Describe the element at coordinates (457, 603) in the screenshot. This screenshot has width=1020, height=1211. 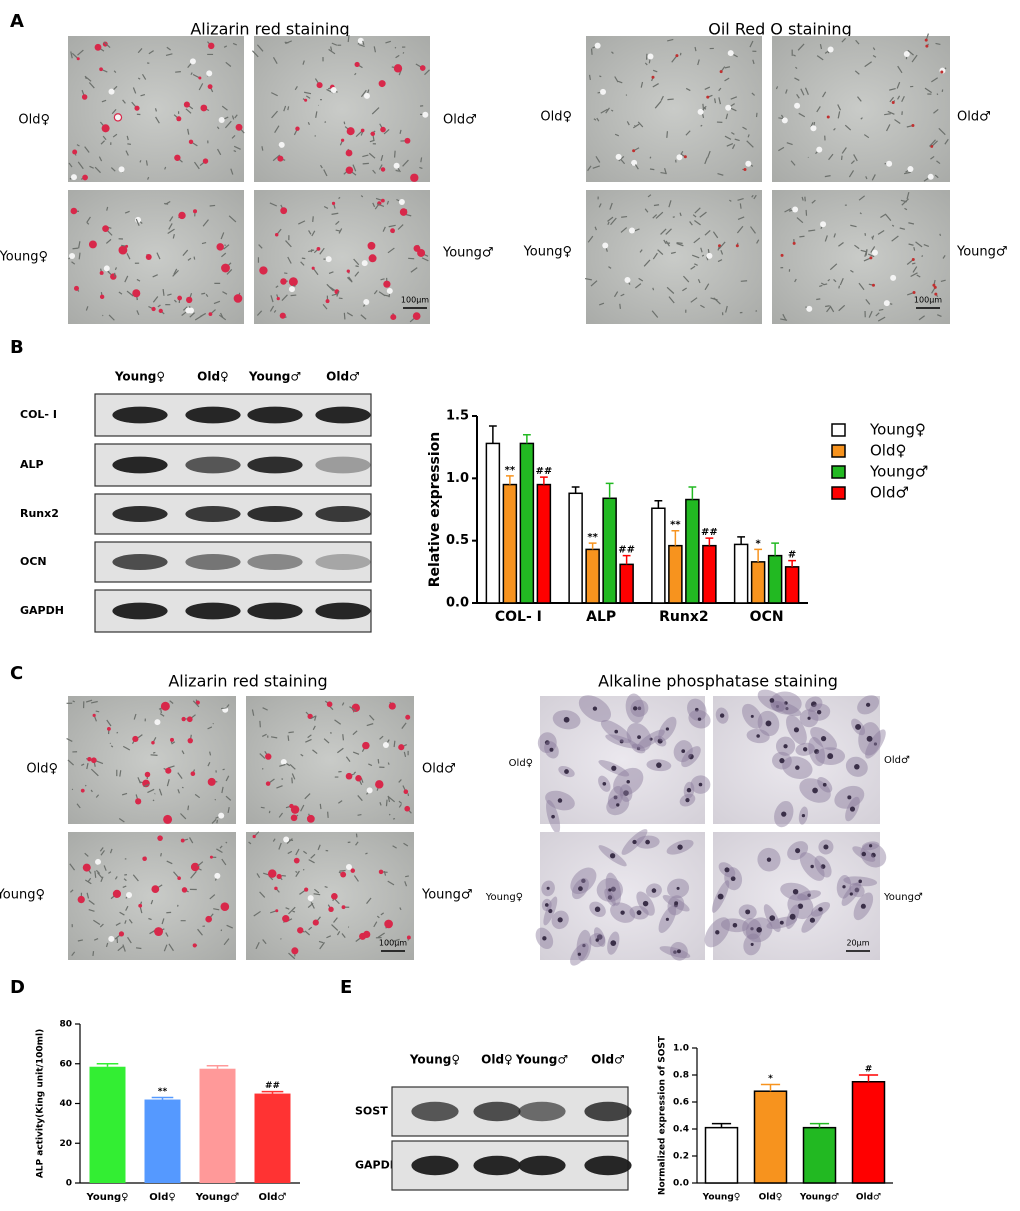
I see `y-tick-label: 0.0` at that location.